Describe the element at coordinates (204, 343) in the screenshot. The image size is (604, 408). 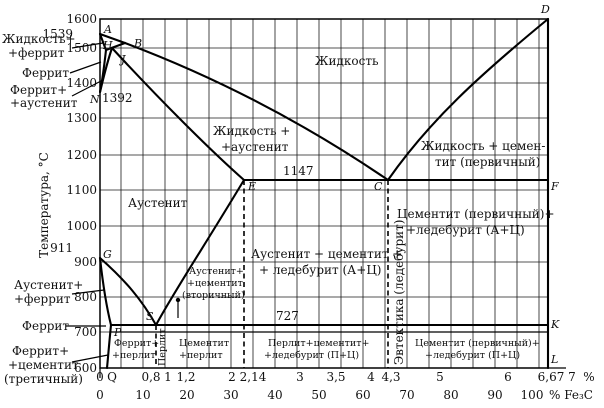
I see `region-cem-perlite-1: Цементит` at that location.